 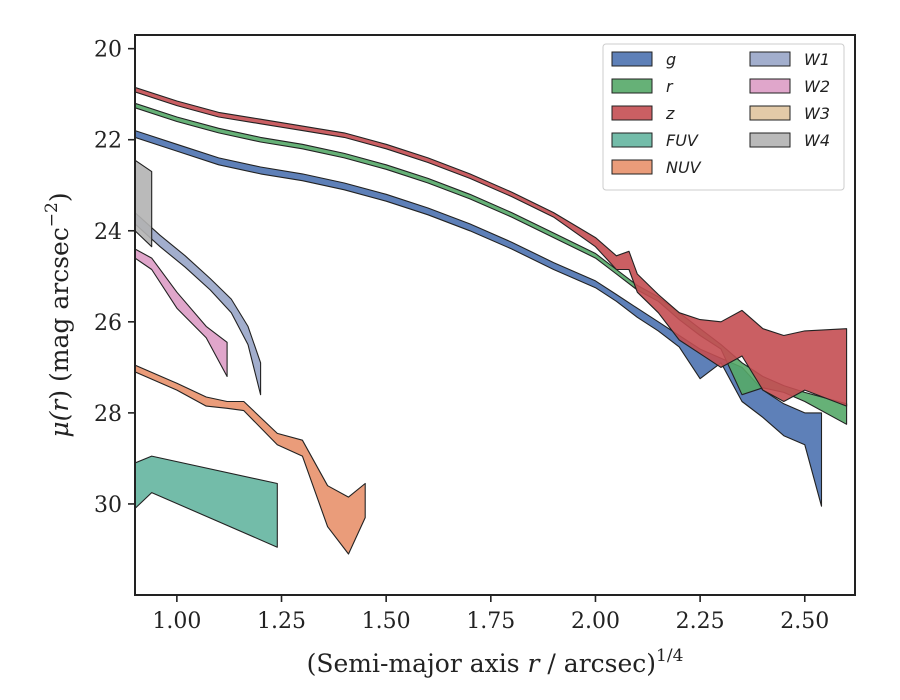 I want to click on legend-label-z: z, so click(x=670, y=113).